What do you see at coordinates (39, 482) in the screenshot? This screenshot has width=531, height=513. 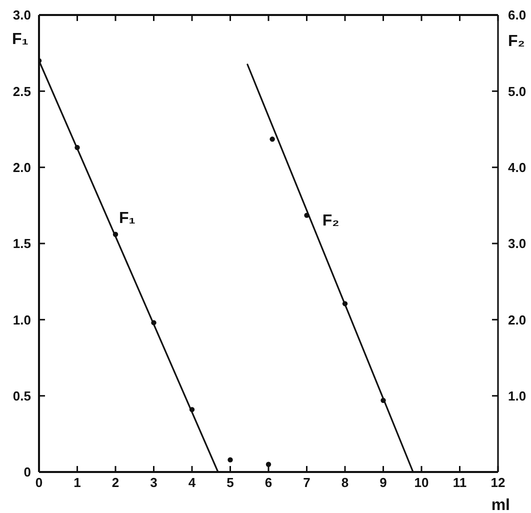 I see `x-tick-label: 0` at bounding box center [39, 482].